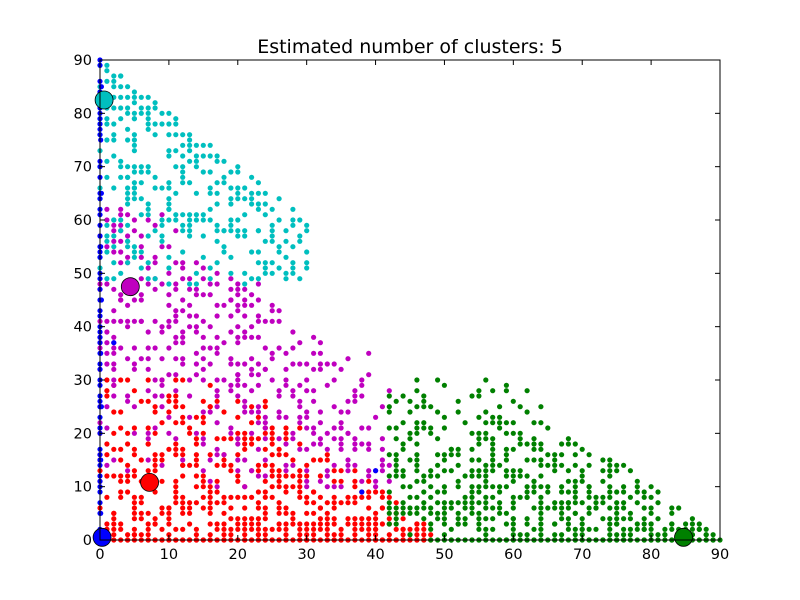 The height and width of the screenshot is (600, 800). What do you see at coordinates (121, 231) in the screenshot?
I see `data-point-c3-p16` at bounding box center [121, 231].